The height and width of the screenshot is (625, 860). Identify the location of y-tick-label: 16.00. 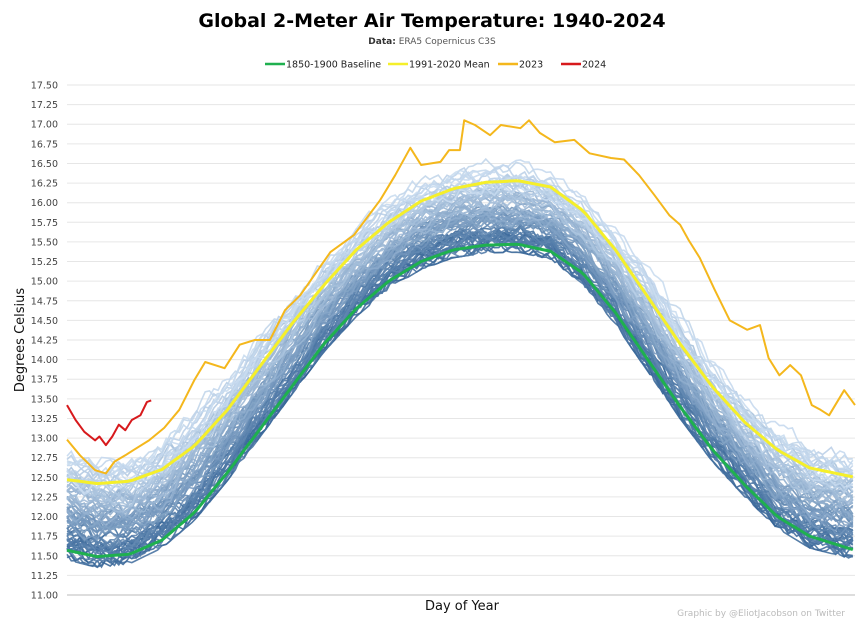
(44, 203).